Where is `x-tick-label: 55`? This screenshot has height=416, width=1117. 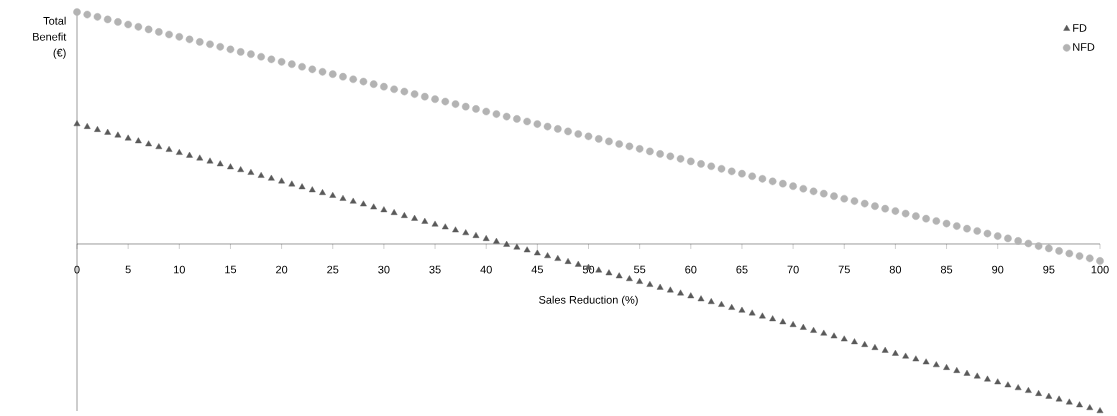
x-tick-label: 55 is located at coordinates (639, 269).